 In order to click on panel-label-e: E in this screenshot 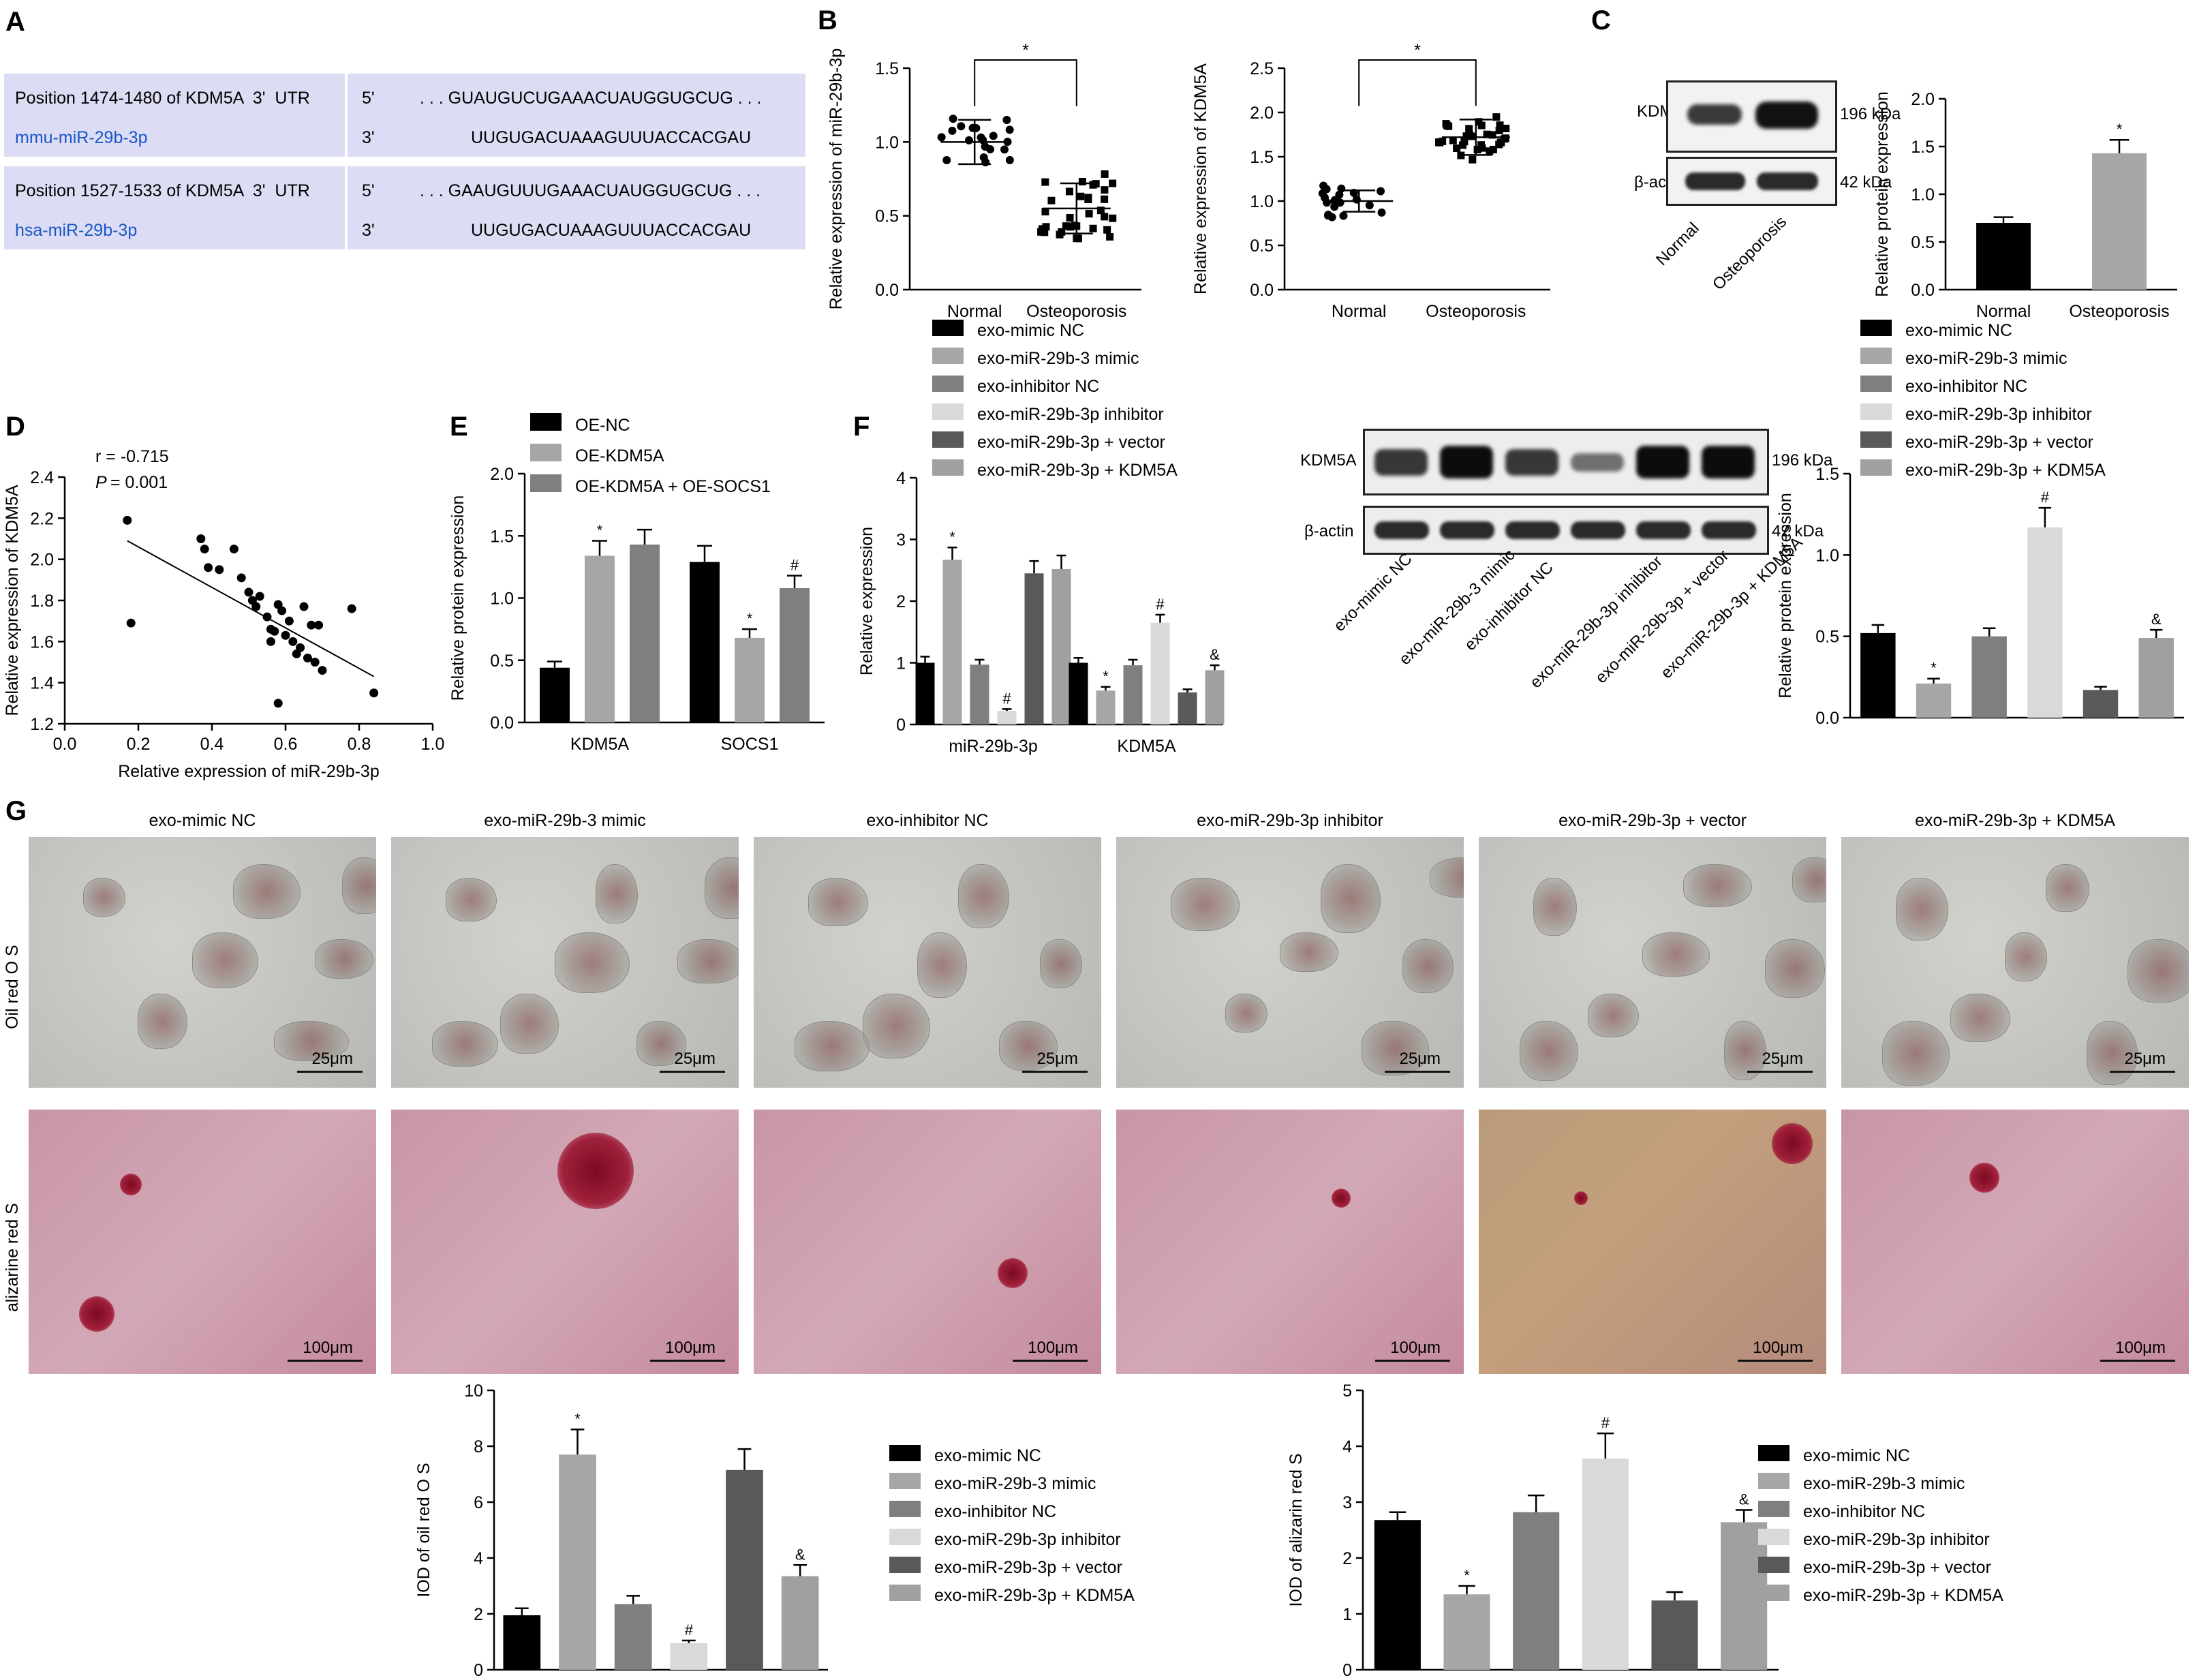, I will do `click(459, 427)`.